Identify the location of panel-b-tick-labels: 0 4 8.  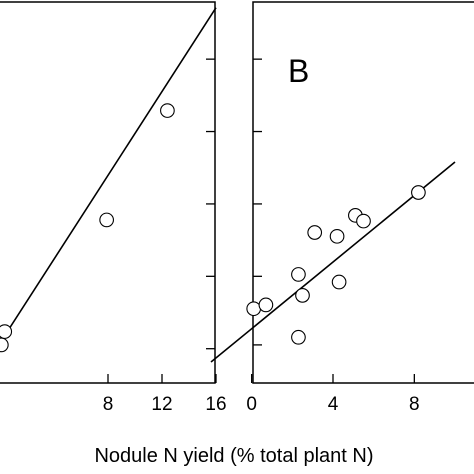
(332, 404).